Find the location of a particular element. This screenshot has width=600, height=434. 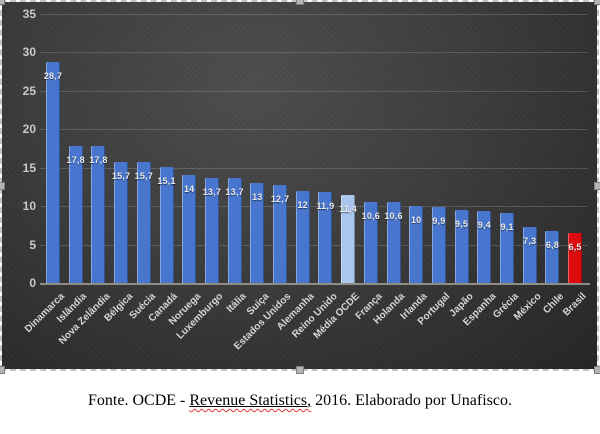

resize-handle-middle-right is located at coordinates (597, 185).